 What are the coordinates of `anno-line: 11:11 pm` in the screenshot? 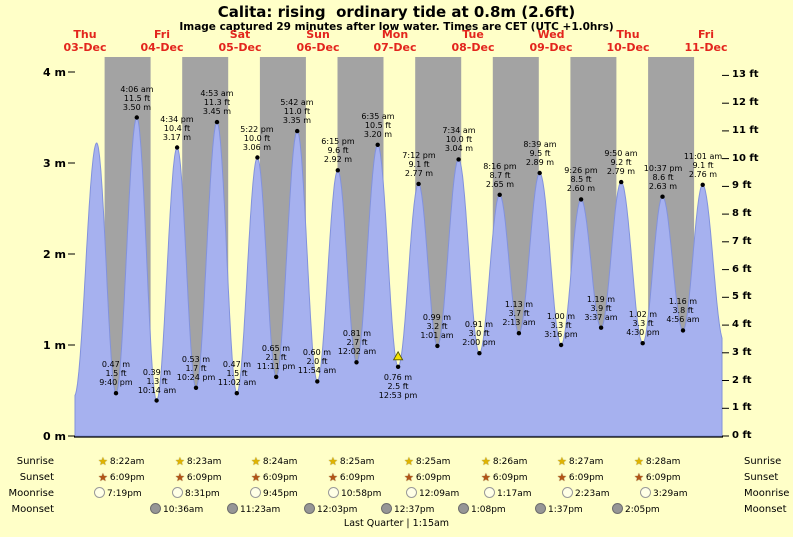 It's located at (276, 366).